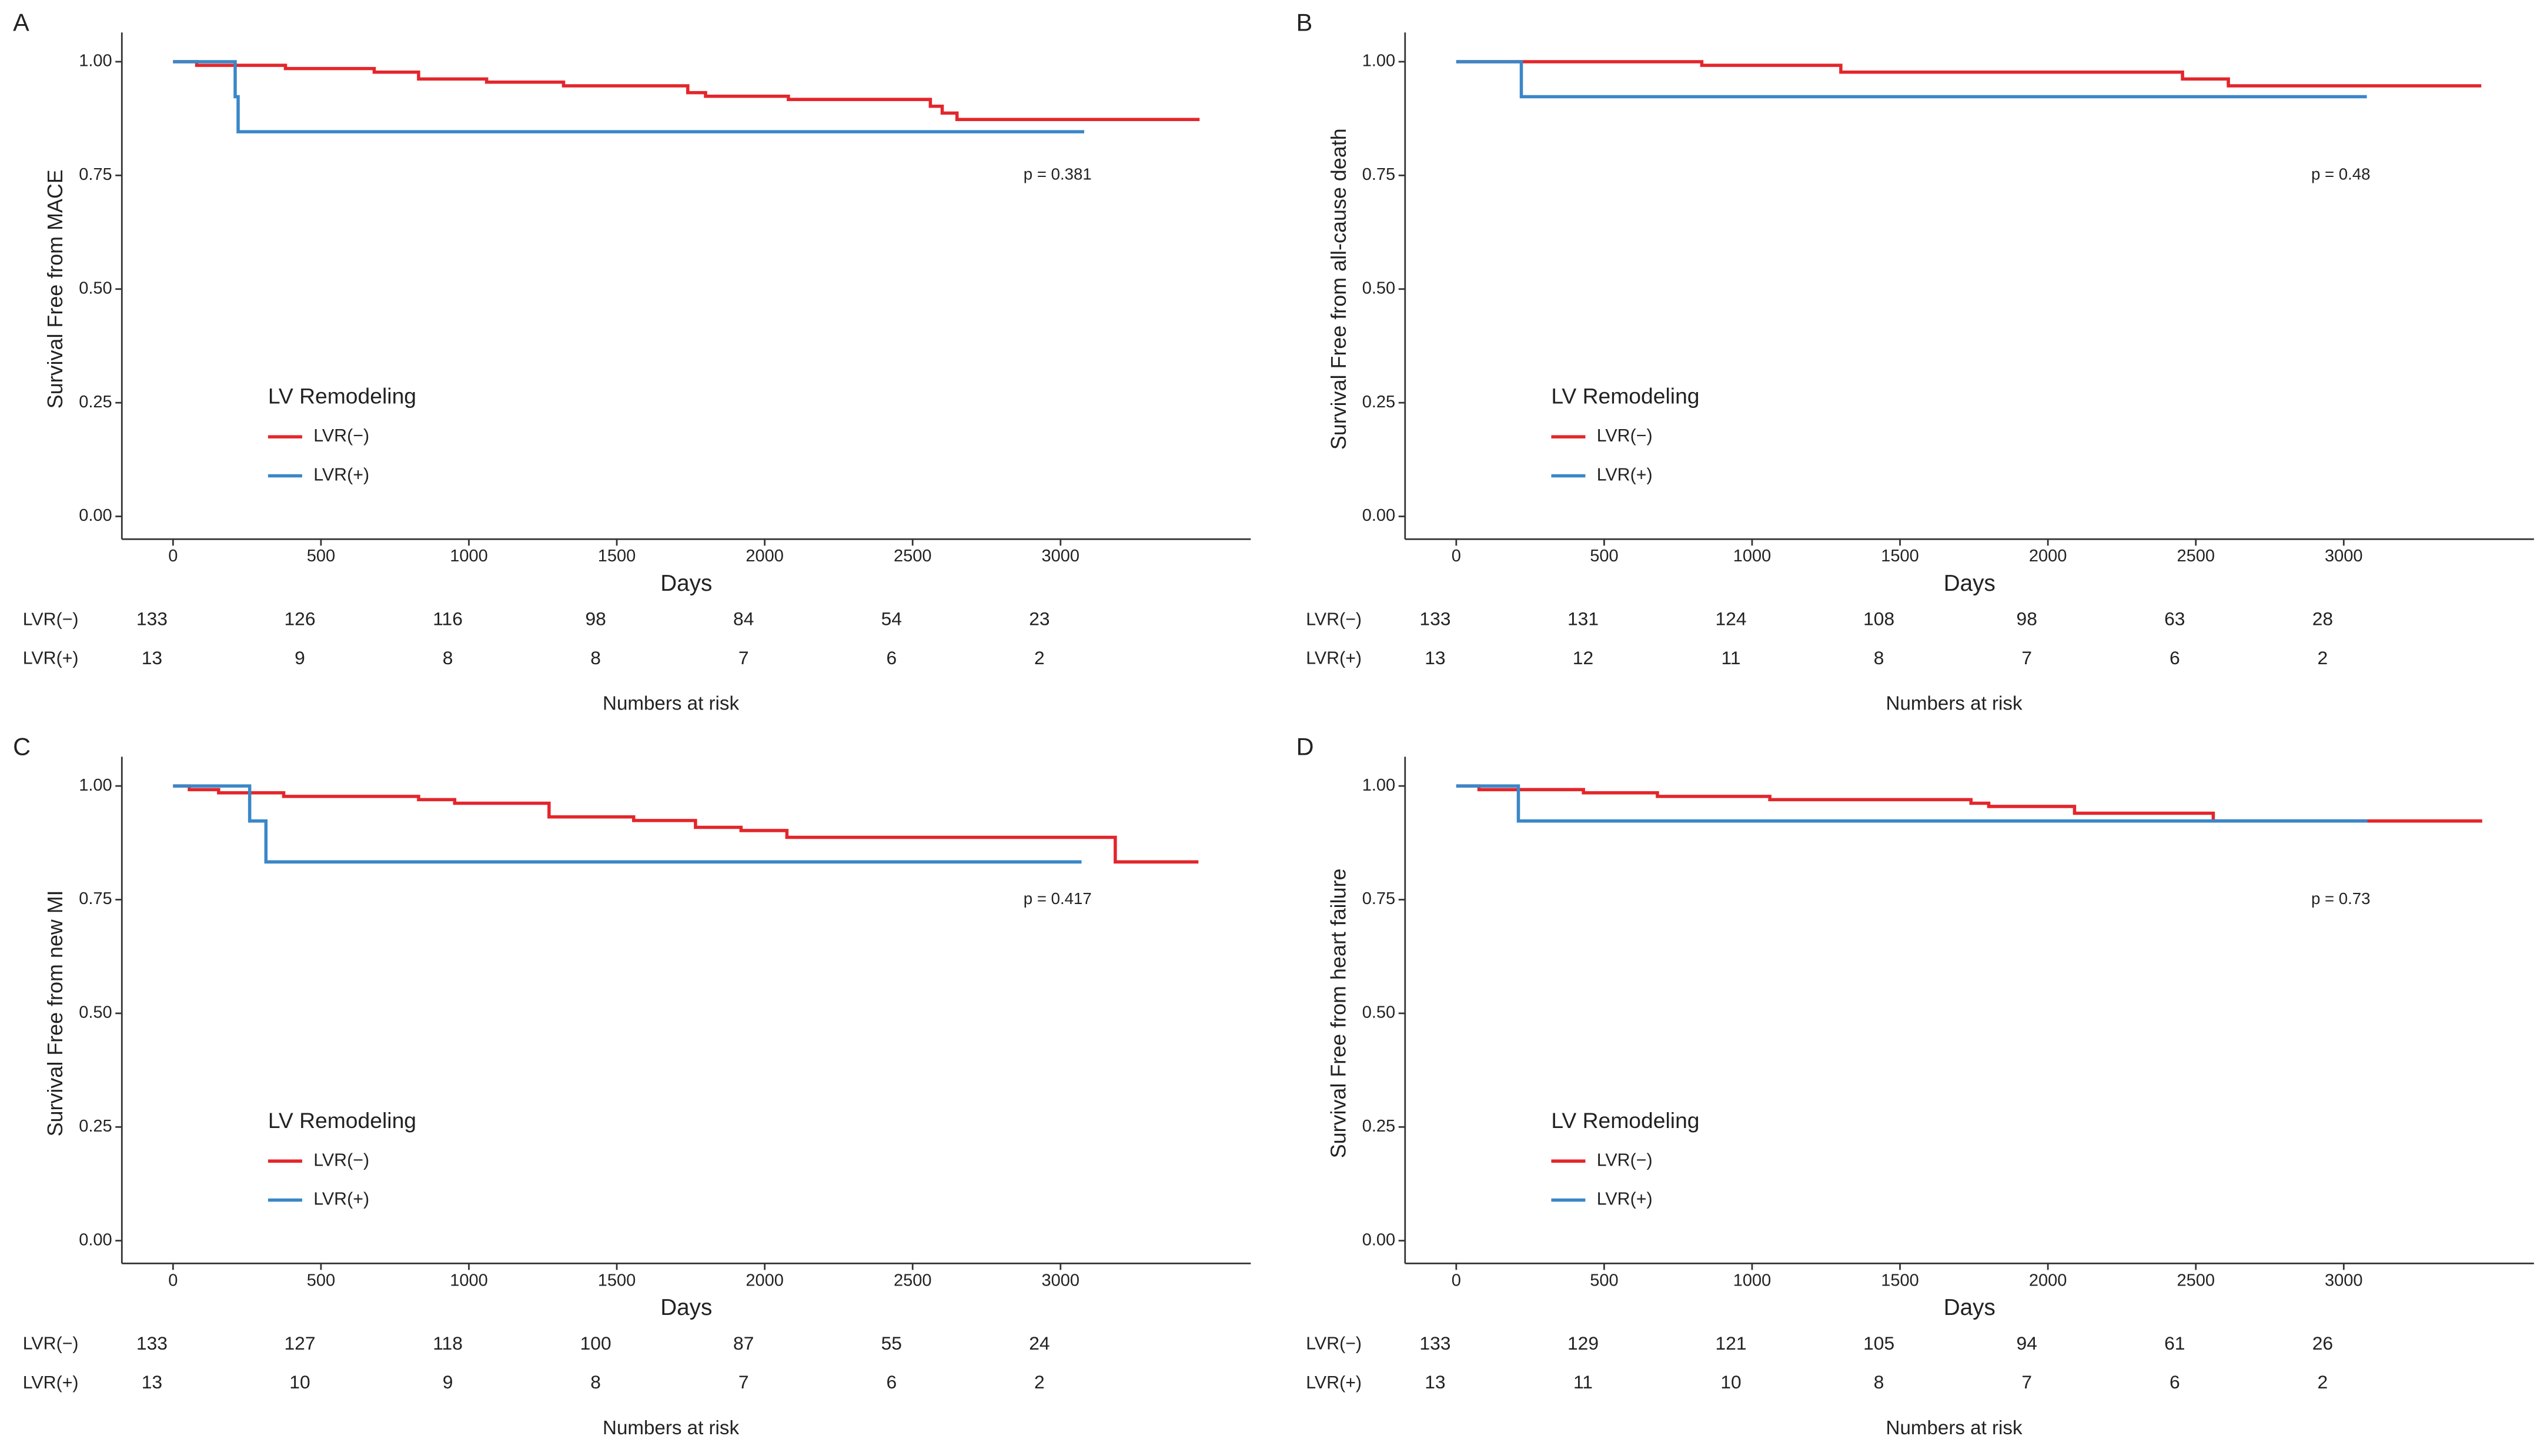 Image resolution: width=2547 pixels, height=1456 pixels. I want to click on y-axis-title: Survival Free from MACE, so click(55, 289).